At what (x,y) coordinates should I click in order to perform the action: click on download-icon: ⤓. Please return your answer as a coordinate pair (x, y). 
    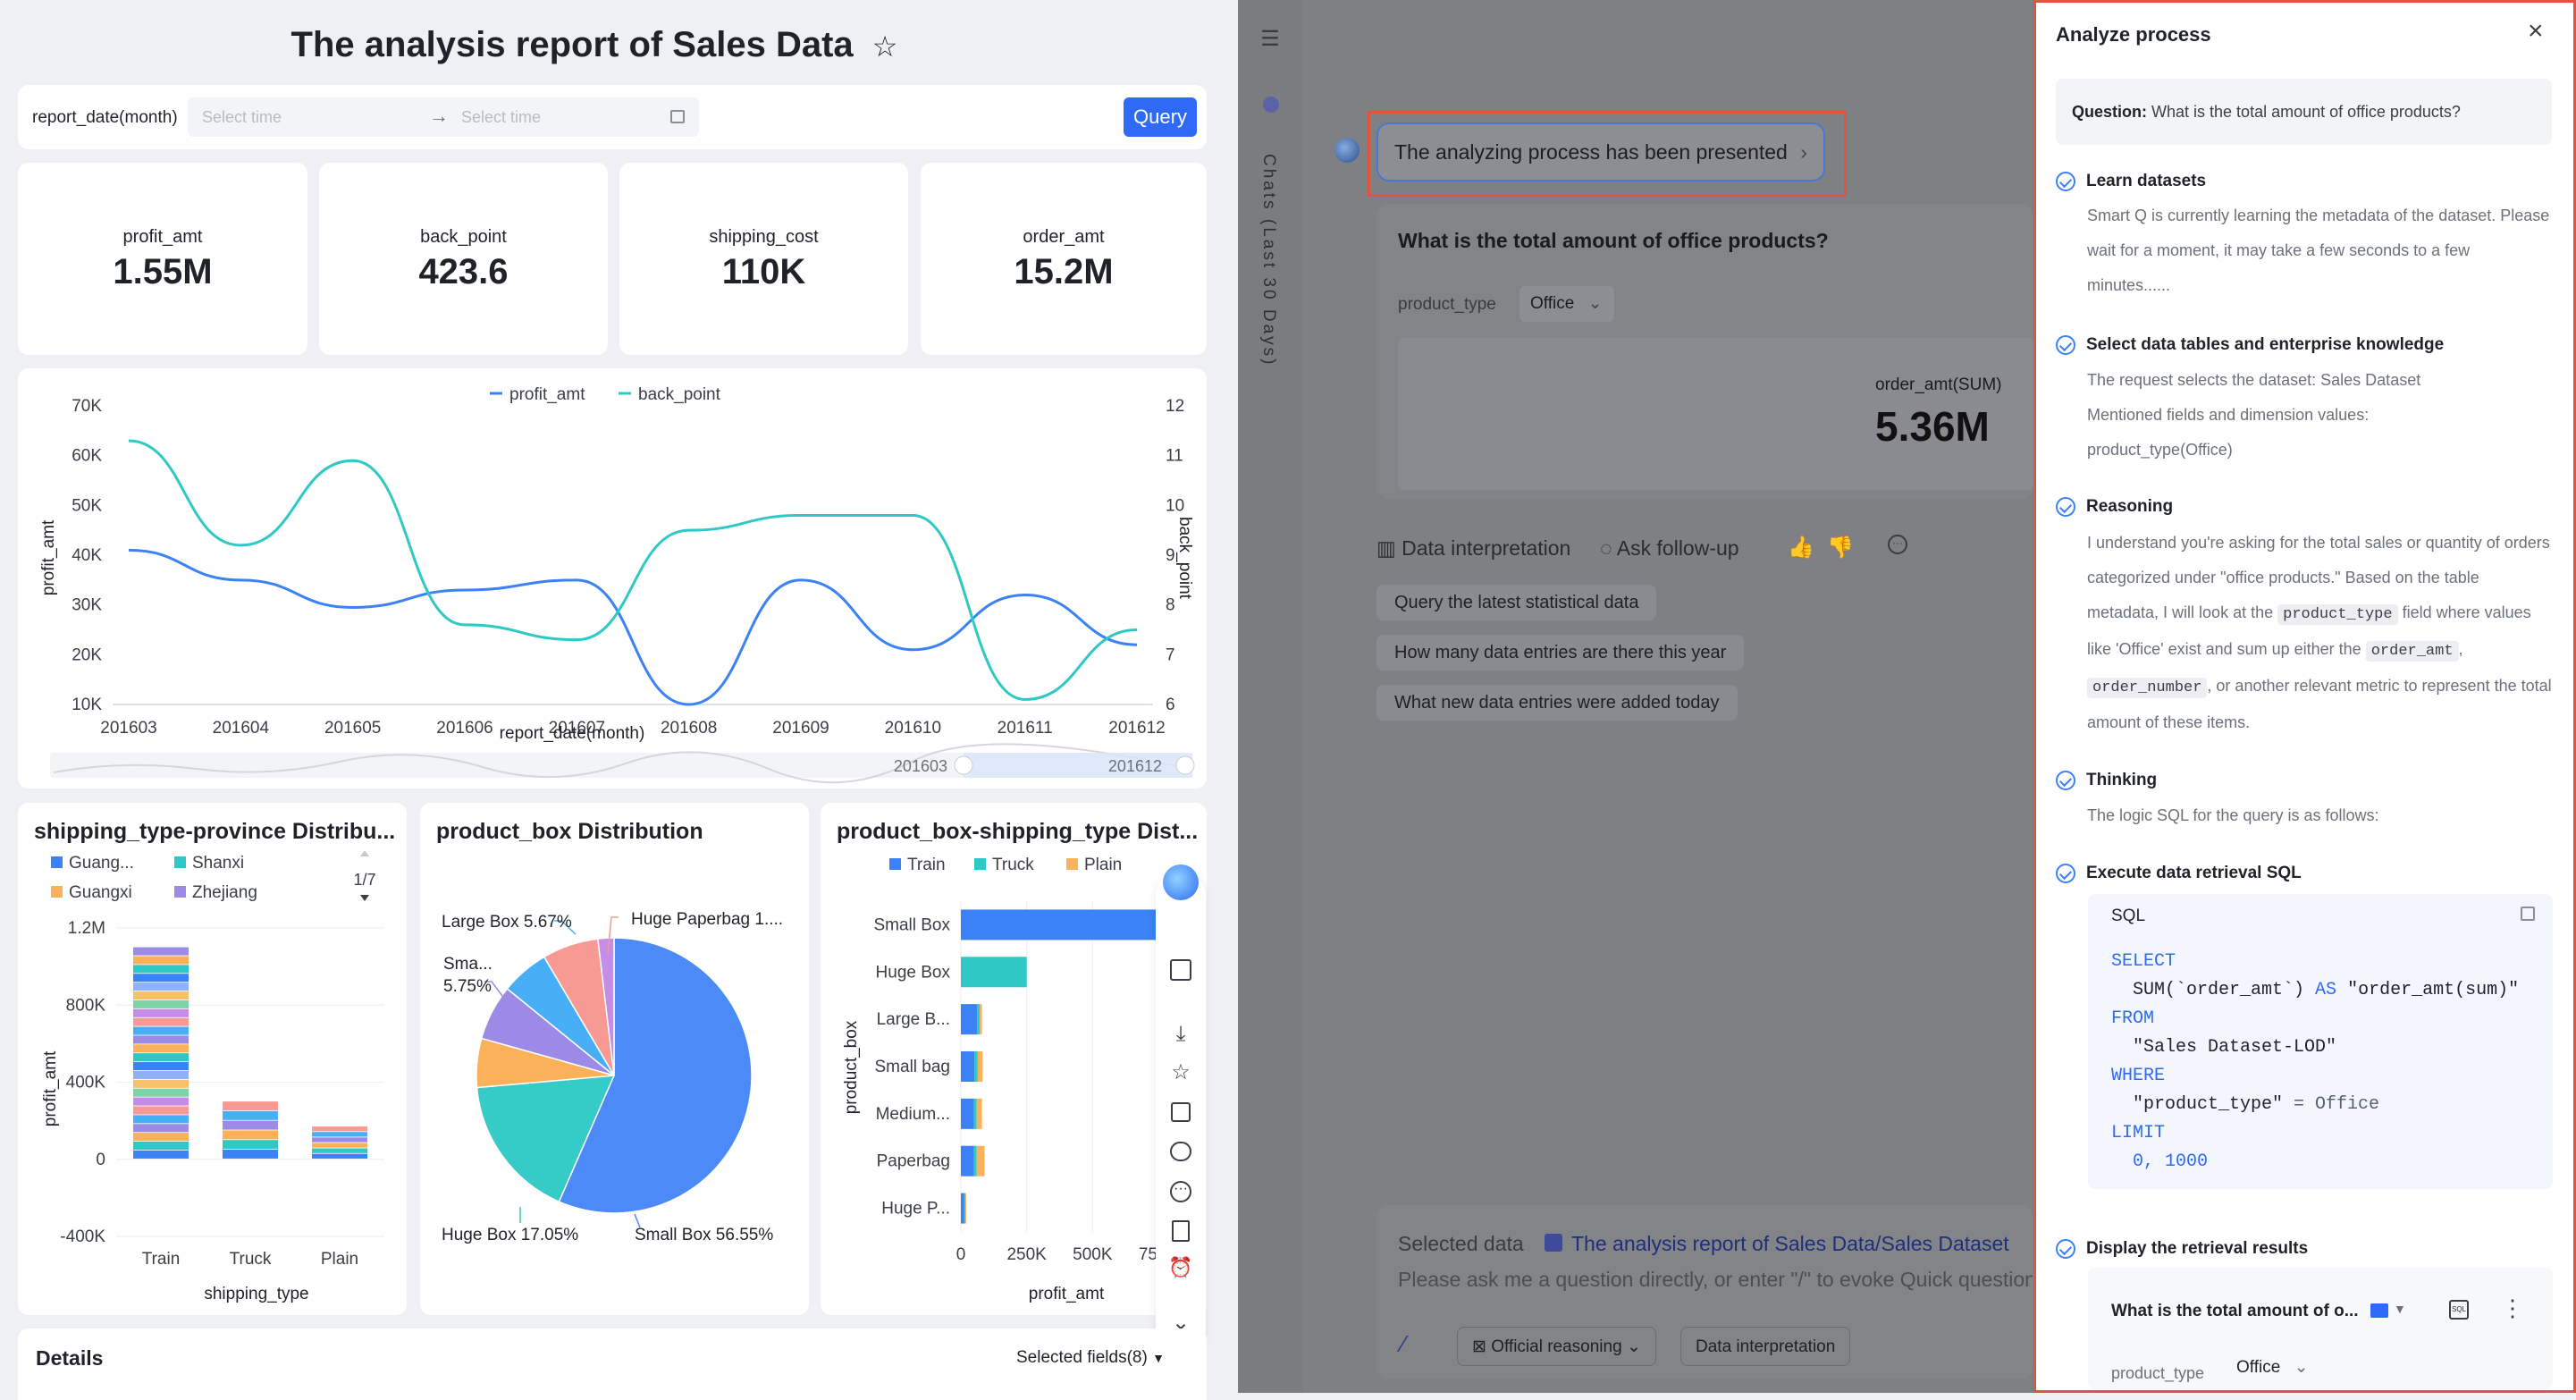
    Looking at the image, I should click on (1180, 1034).